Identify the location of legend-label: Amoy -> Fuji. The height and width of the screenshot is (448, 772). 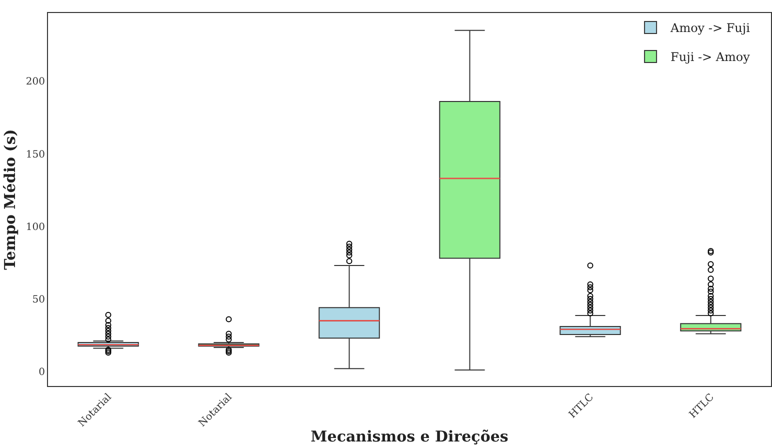
(710, 28).